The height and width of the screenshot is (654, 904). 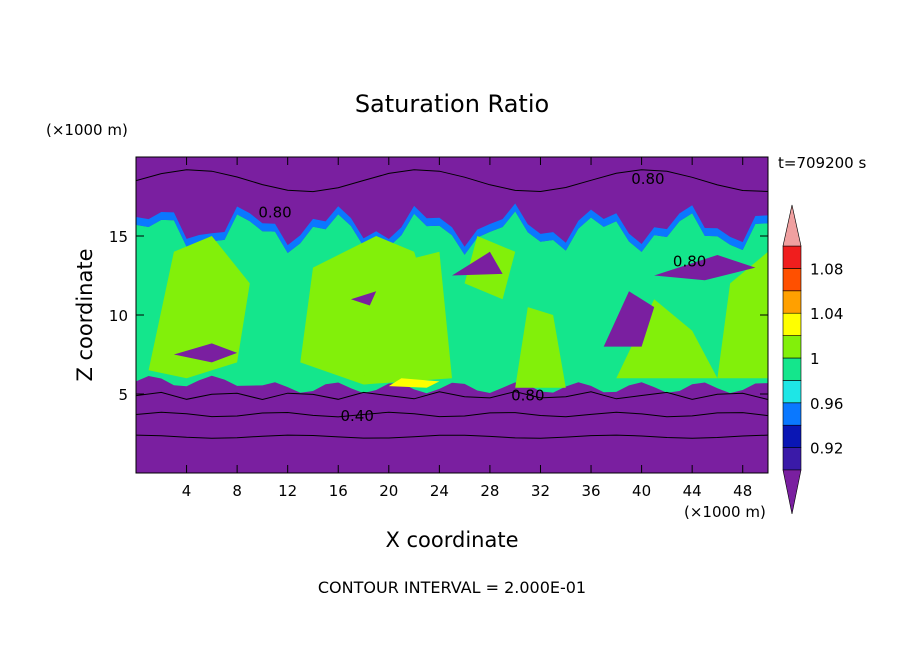 I want to click on colorbar-tick-label: 1.08, so click(x=826, y=269).